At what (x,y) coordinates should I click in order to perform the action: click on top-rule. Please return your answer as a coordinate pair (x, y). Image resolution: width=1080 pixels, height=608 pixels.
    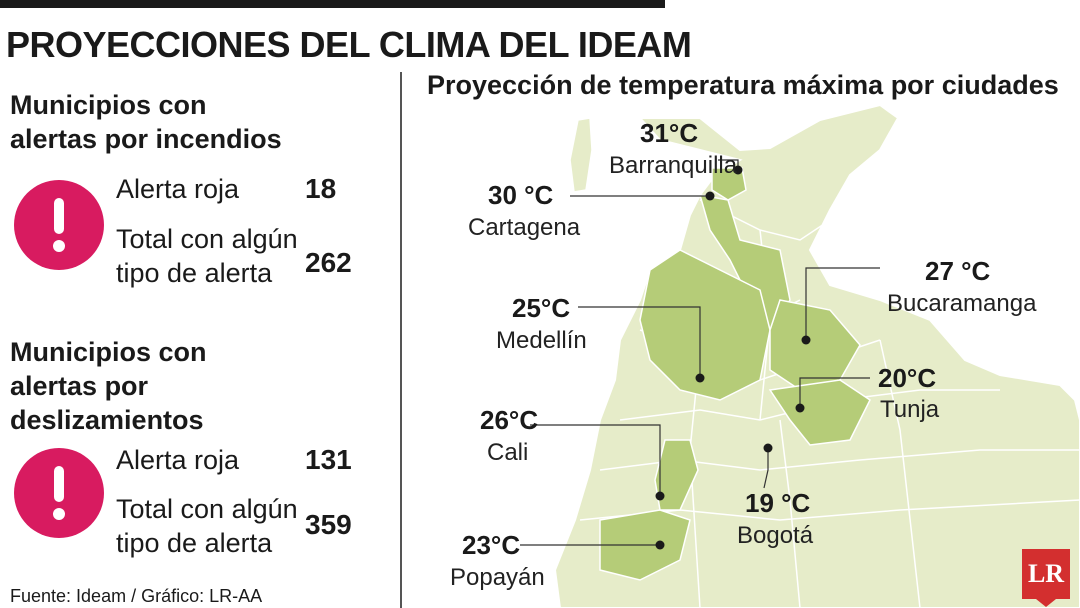
    Looking at the image, I should click on (332, 4).